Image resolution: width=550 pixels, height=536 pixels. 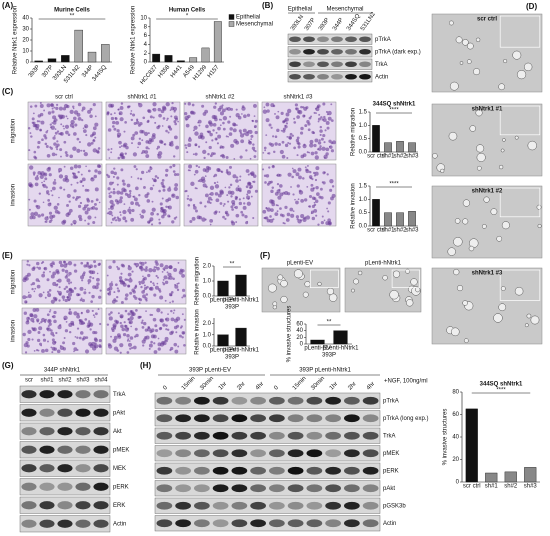 I want to click on label: pTrkA, so click(x=391, y=401).